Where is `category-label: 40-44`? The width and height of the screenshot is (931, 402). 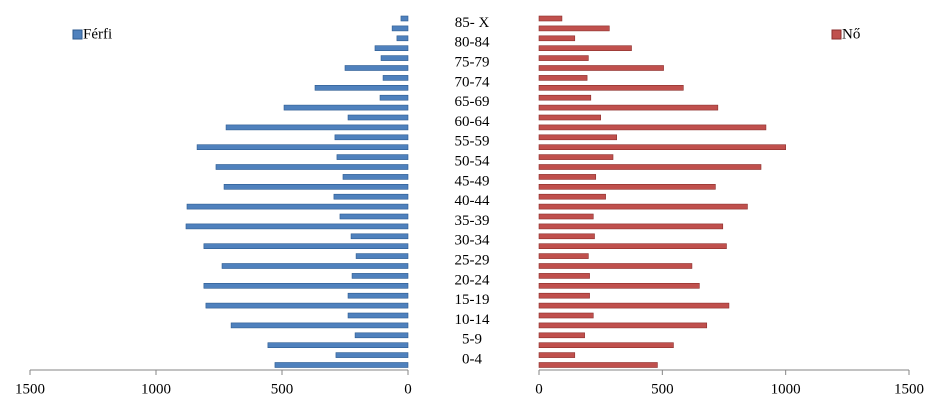
category-label: 40-44 is located at coordinates (472, 201).